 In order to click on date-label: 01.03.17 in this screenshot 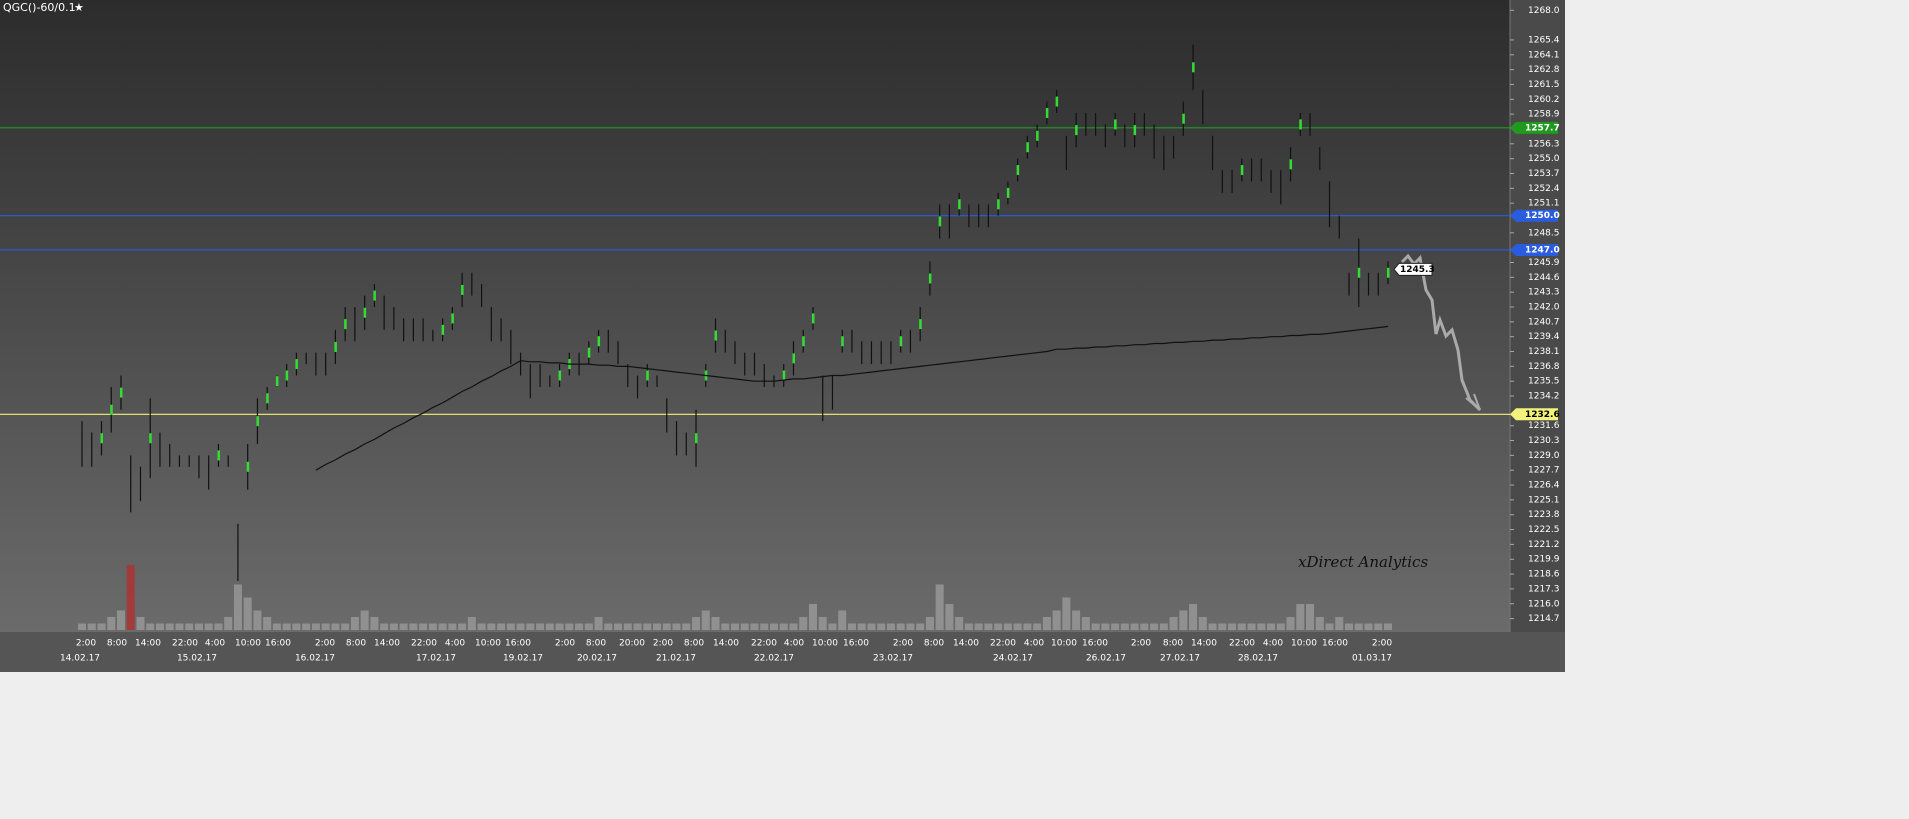, I will do `click(1372, 659)`.